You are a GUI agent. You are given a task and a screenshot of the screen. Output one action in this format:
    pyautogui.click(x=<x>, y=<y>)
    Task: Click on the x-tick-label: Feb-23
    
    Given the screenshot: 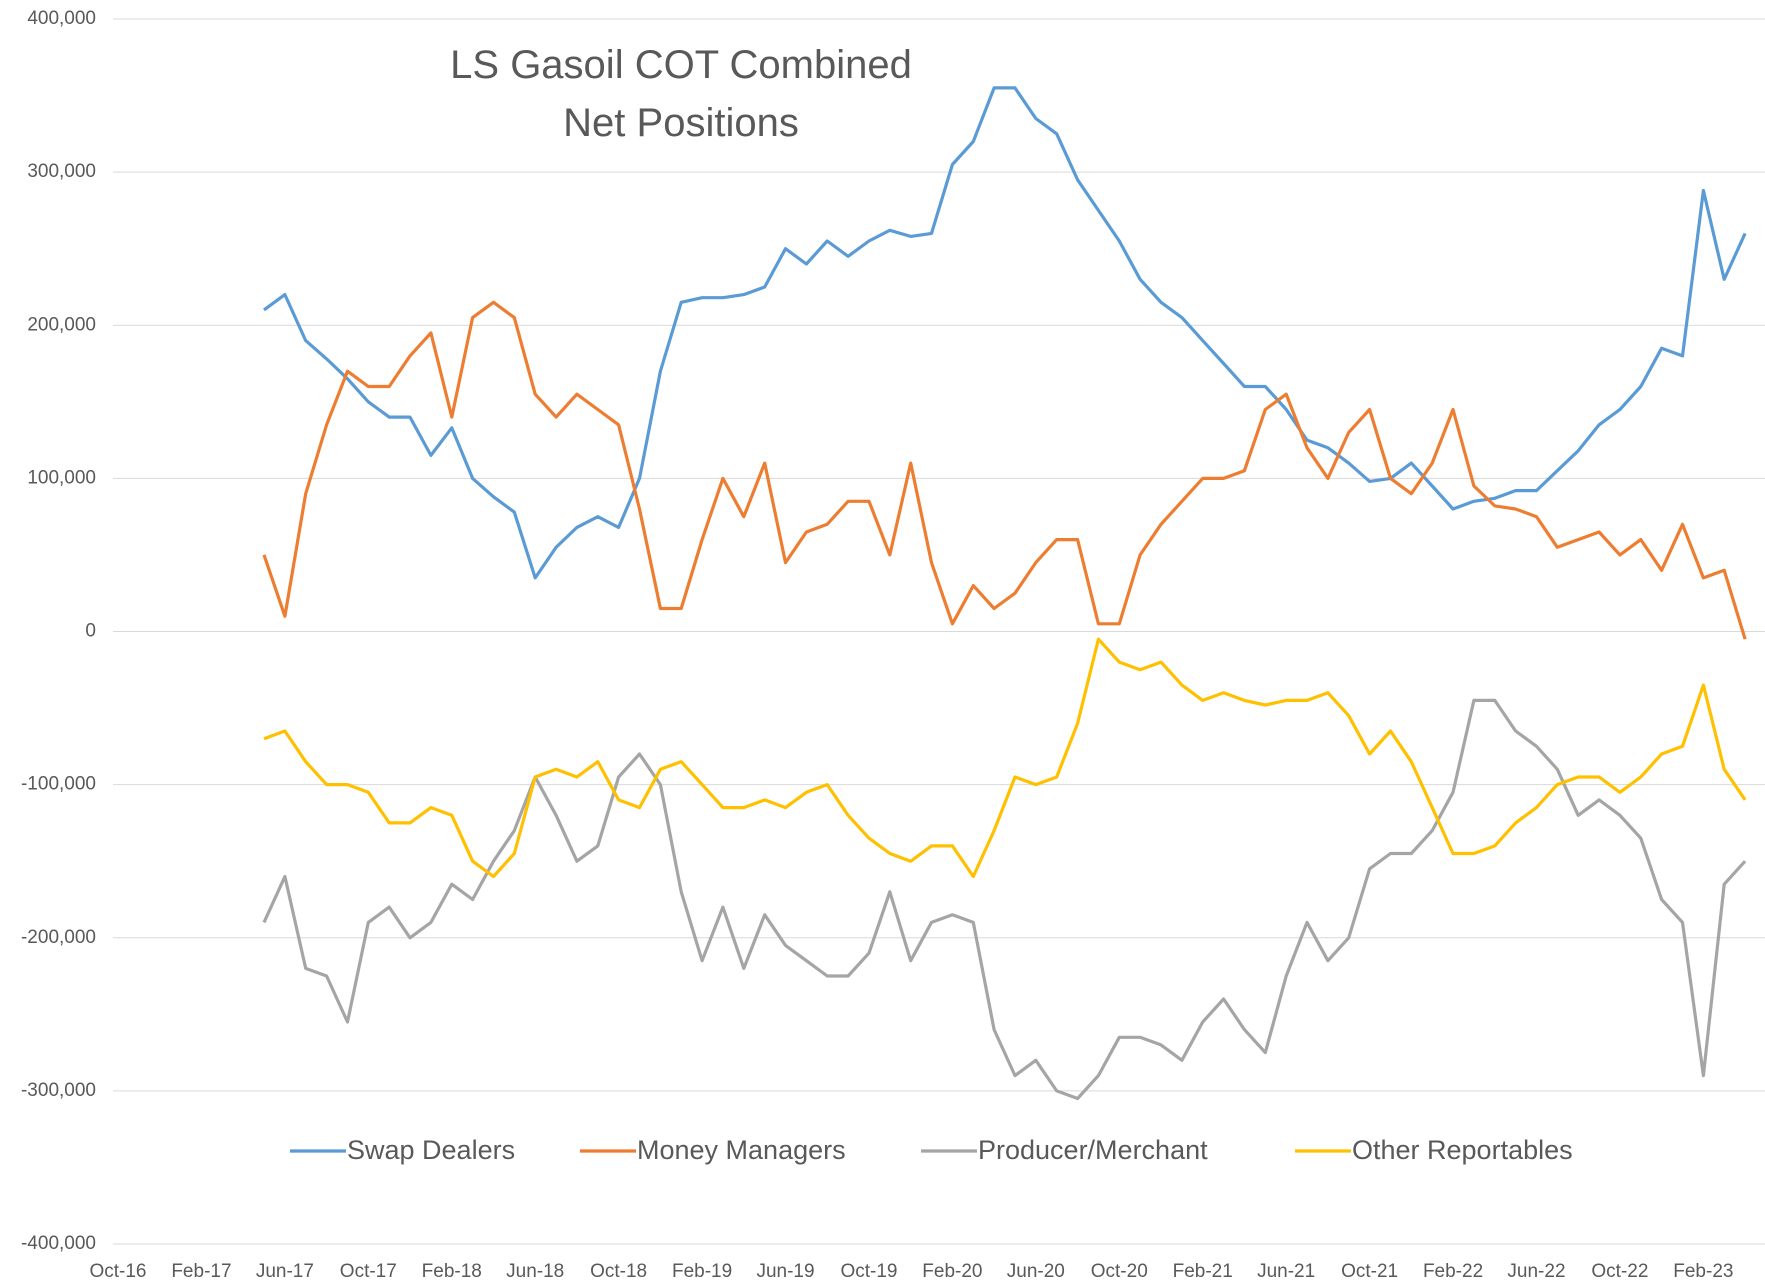 What is the action you would take?
    pyautogui.click(x=1703, y=1271)
    